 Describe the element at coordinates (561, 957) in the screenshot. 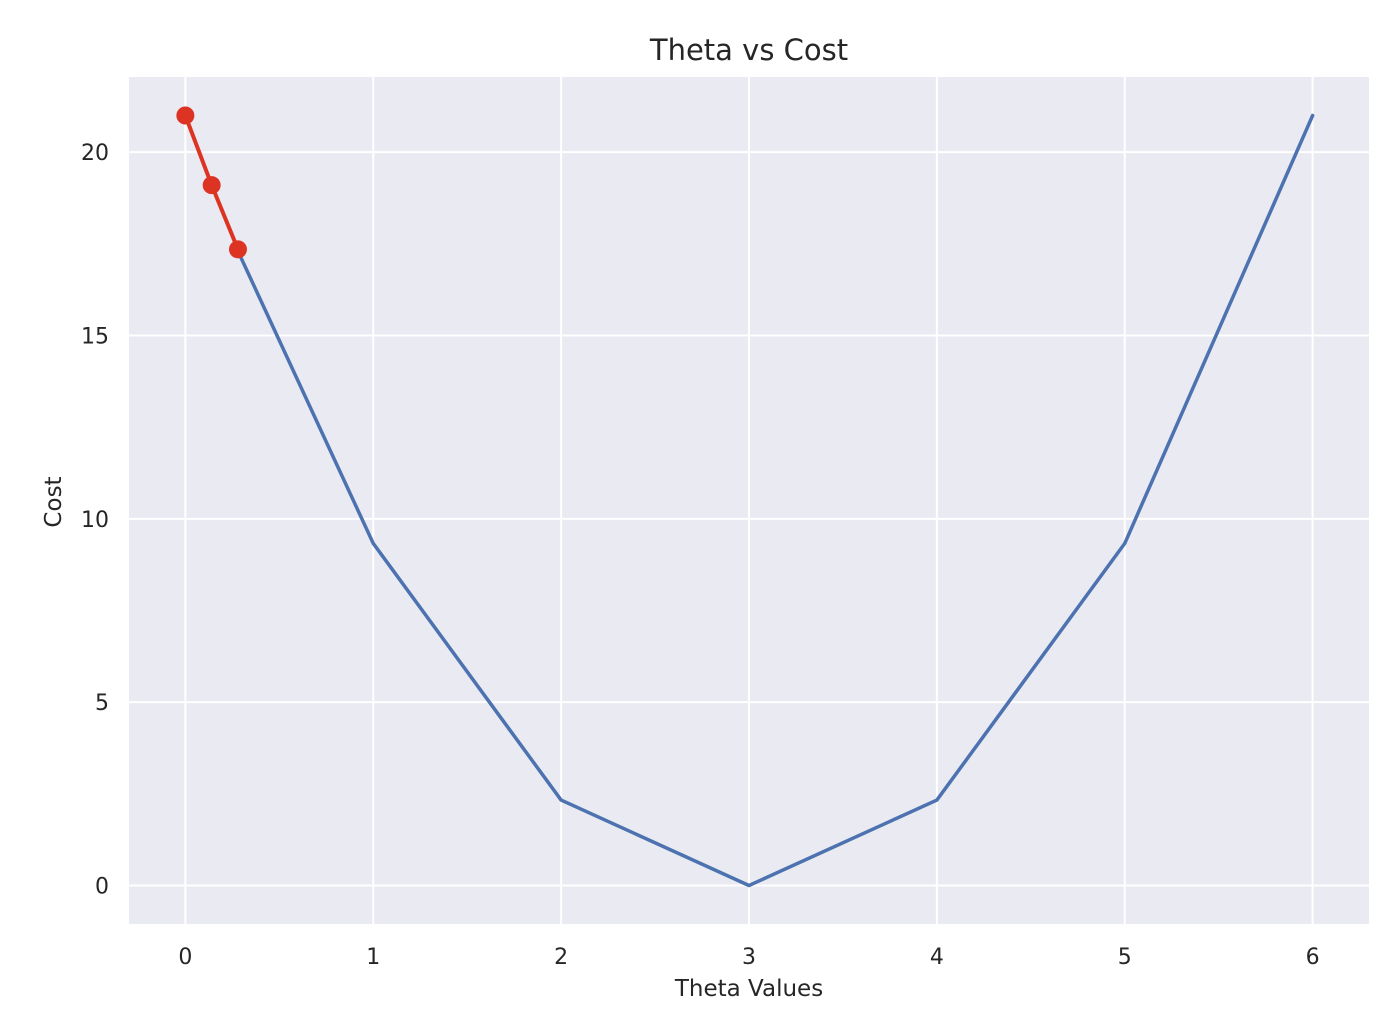

I see `x-tick-label: 2` at that location.